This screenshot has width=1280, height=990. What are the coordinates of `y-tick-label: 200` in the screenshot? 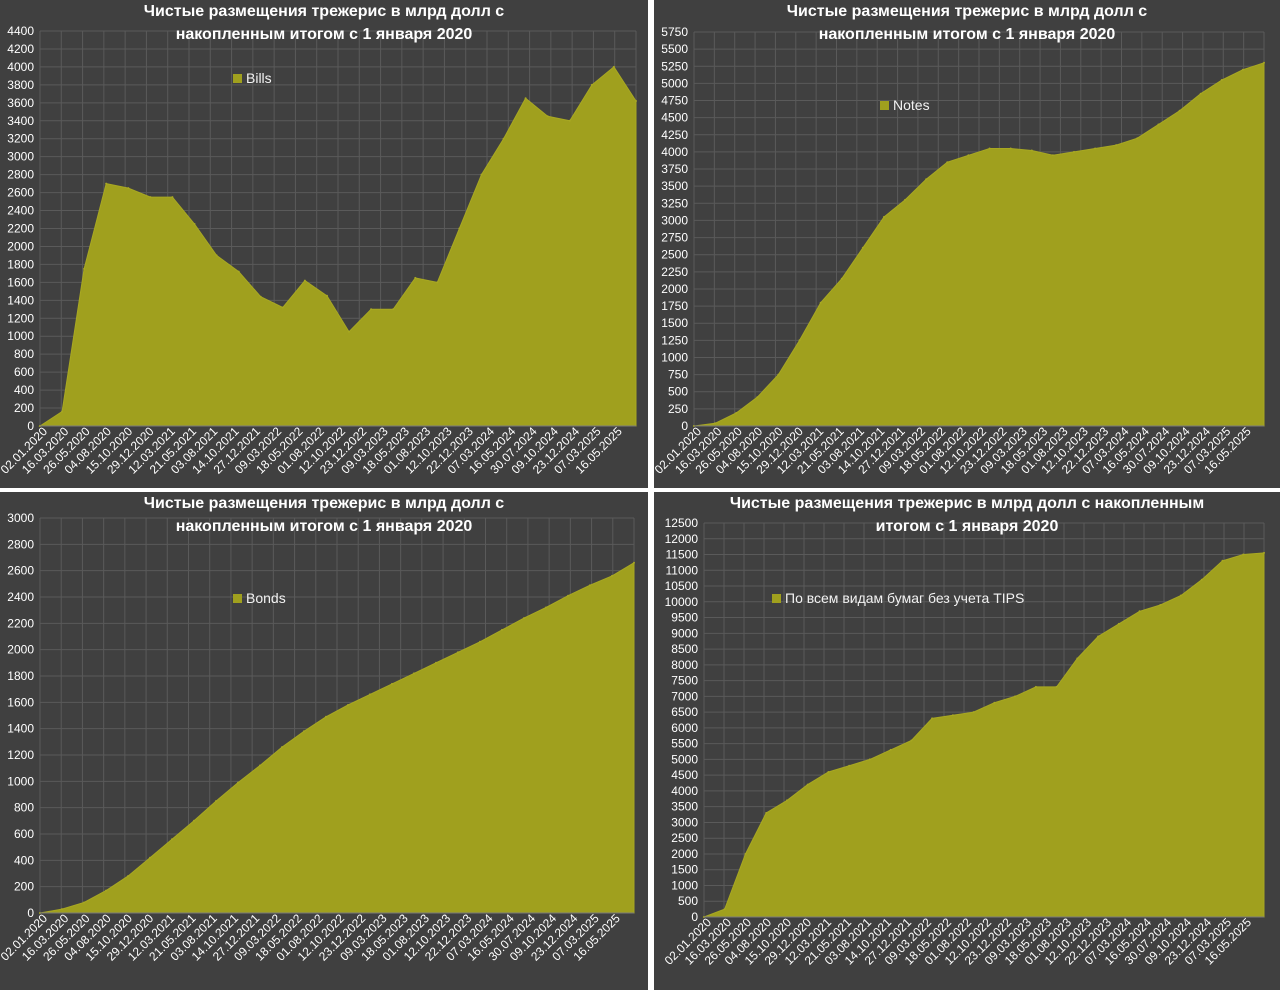 It's located at (24, 408).